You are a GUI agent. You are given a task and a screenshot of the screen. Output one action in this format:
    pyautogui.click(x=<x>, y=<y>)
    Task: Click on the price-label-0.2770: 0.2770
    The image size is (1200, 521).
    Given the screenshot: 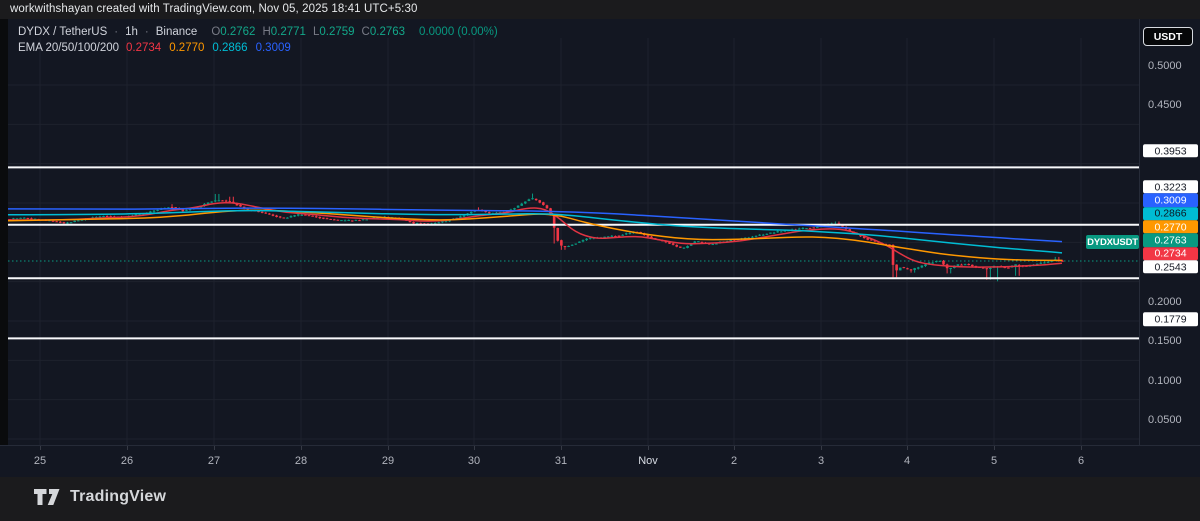 What is the action you would take?
    pyautogui.click(x=1170, y=227)
    